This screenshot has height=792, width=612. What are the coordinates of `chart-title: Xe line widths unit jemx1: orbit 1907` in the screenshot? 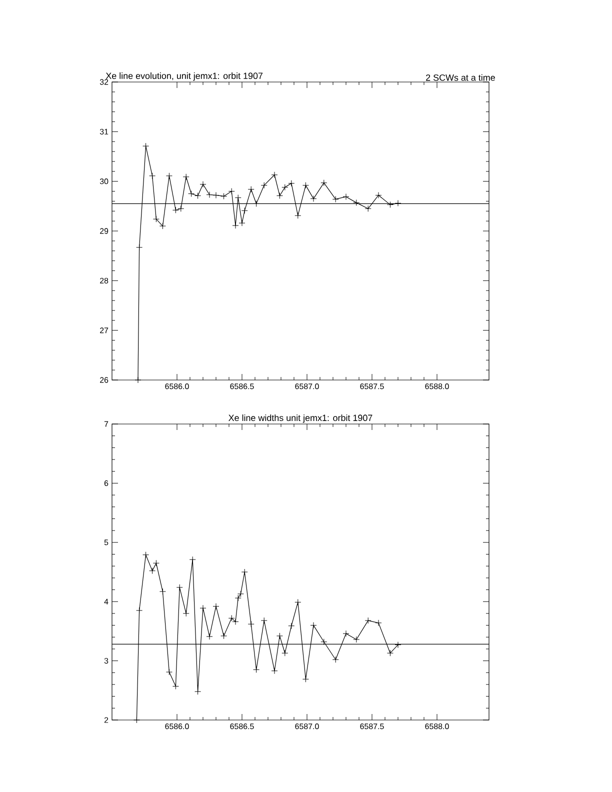 It's located at (300, 418).